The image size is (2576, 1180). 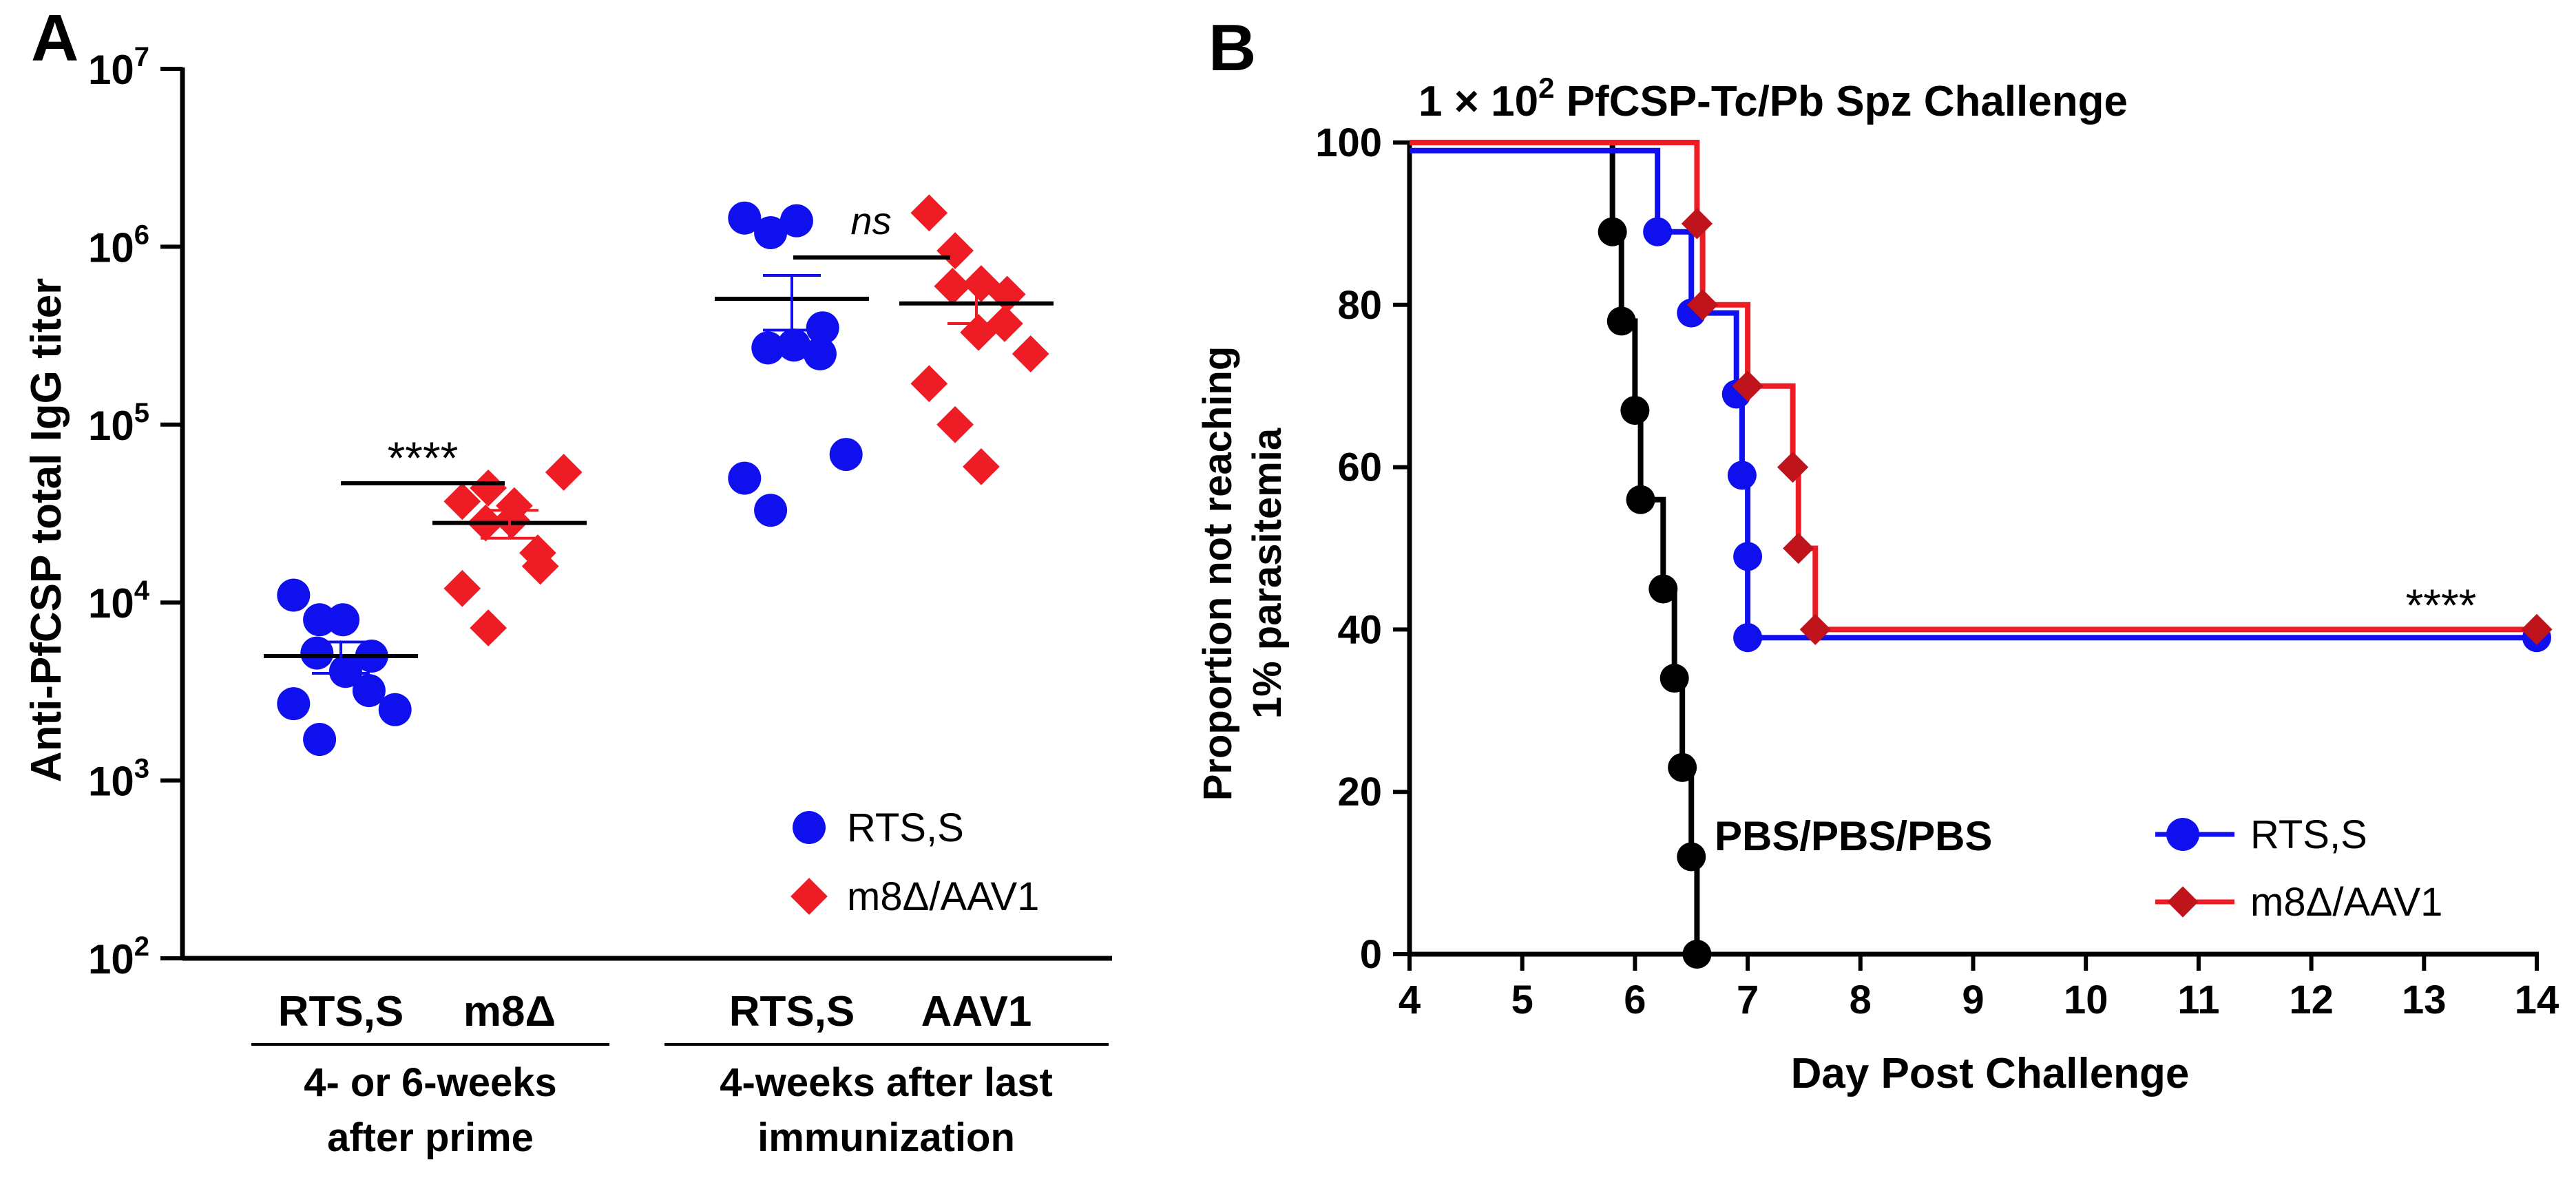 I want to click on panel-a-group-2-line2: immunization, so click(x=886, y=1138).